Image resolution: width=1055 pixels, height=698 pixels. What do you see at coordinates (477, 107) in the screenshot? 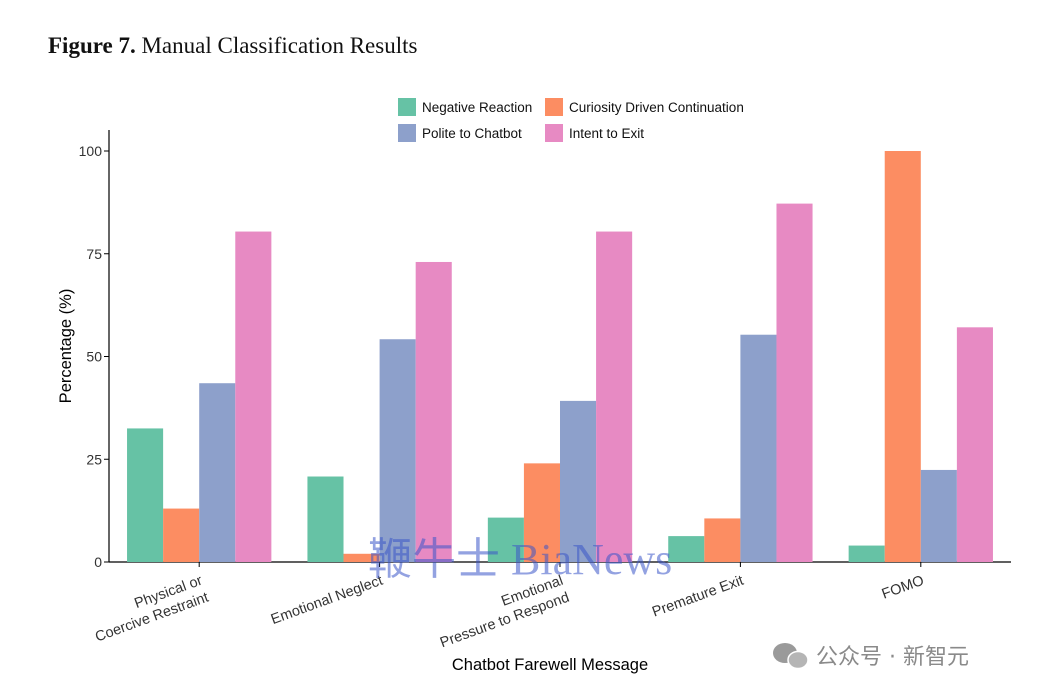
I see `legend-label: Negative Reaction` at bounding box center [477, 107].